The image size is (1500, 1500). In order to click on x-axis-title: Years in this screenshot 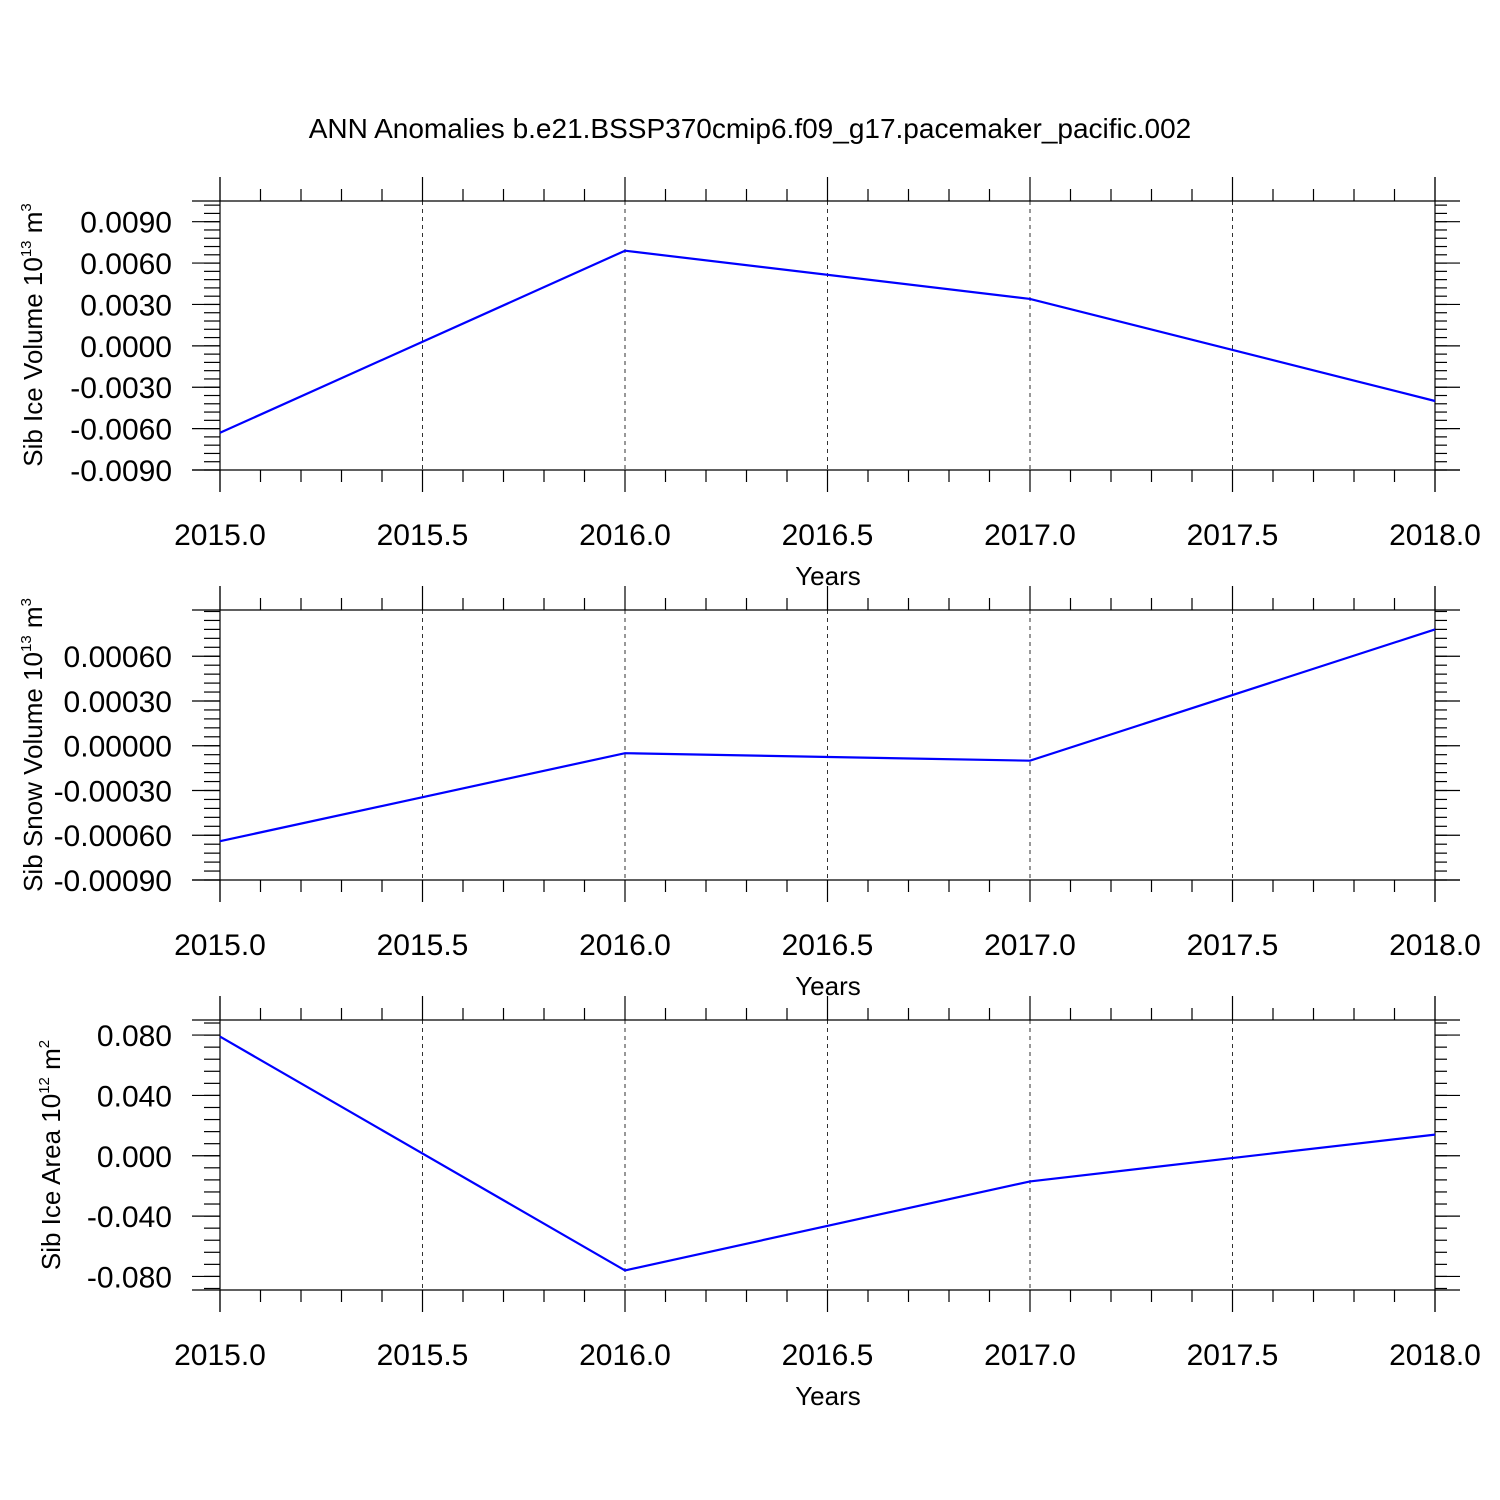, I will do `click(828, 1396)`.